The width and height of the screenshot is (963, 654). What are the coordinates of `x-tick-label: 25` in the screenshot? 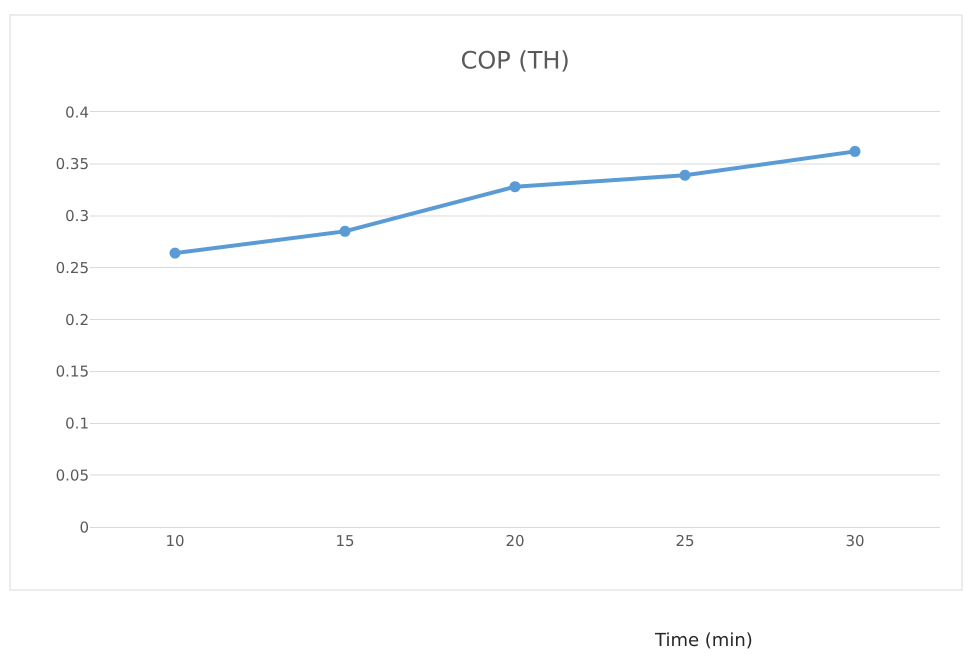 It's located at (685, 541).